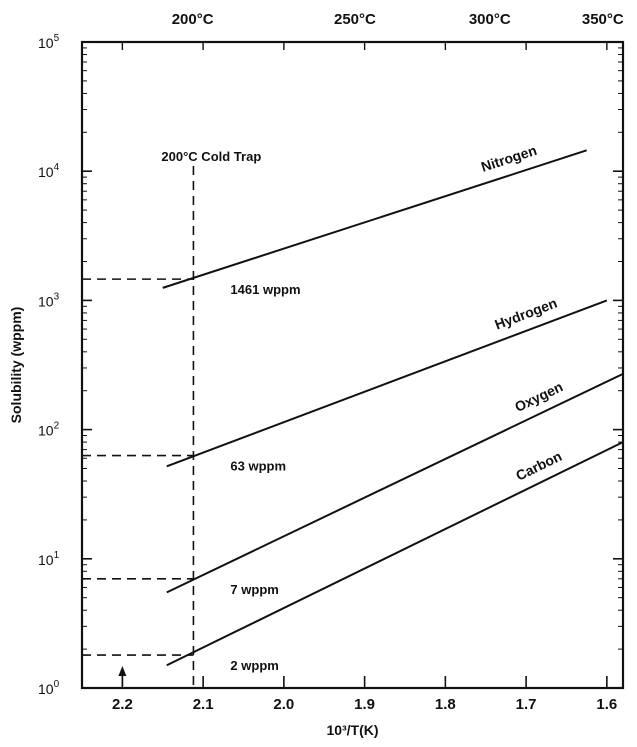 This screenshot has width=637, height=747. What do you see at coordinates (603, 19) in the screenshot?
I see `top-axis-label: 350°C` at bounding box center [603, 19].